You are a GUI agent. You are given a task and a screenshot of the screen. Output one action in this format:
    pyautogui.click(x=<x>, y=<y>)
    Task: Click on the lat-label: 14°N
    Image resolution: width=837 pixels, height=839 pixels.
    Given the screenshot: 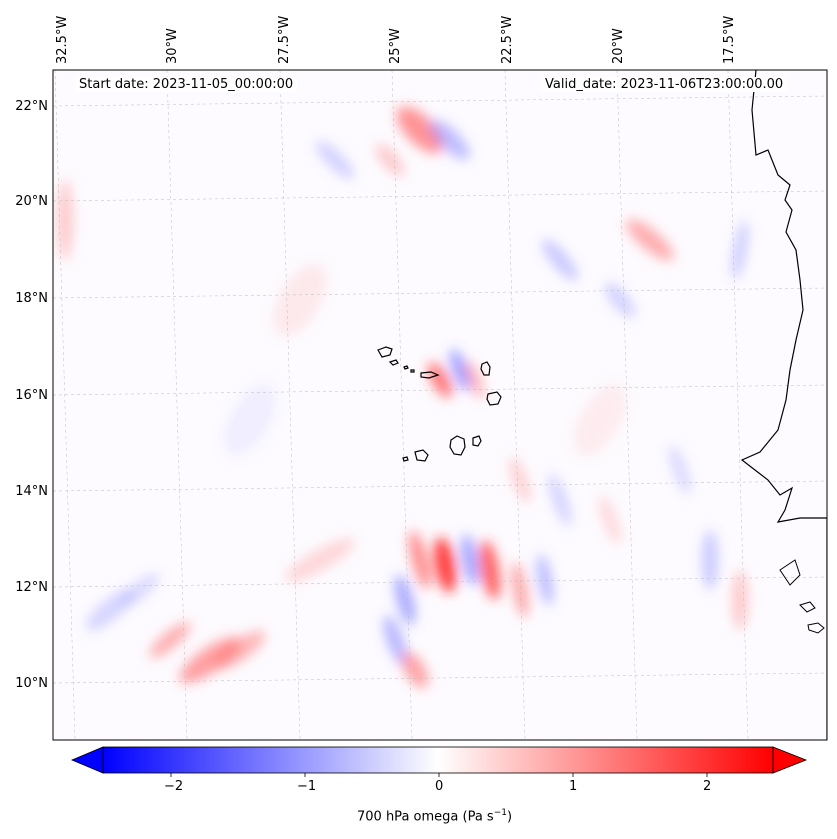 What is the action you would take?
    pyautogui.click(x=31, y=491)
    